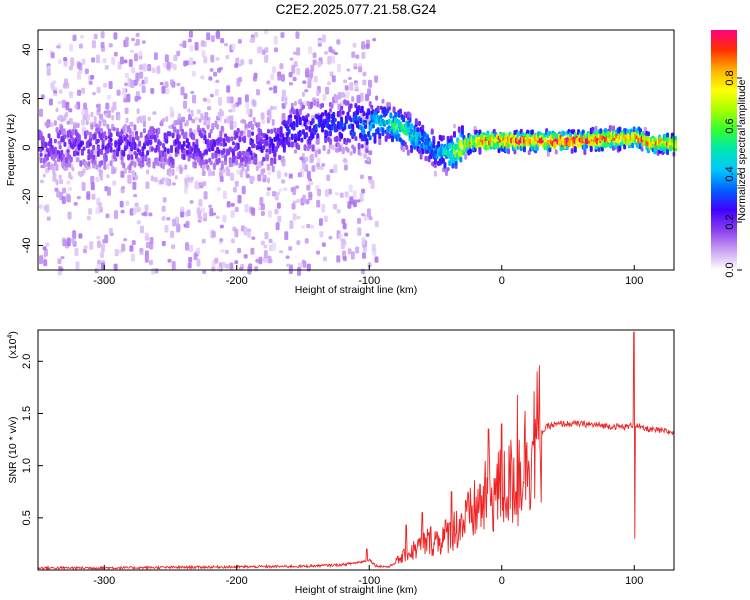 The height and width of the screenshot is (600, 750). What do you see at coordinates (730, 221) in the screenshot?
I see `colorbar-tick-label: 0.2` at bounding box center [730, 221].